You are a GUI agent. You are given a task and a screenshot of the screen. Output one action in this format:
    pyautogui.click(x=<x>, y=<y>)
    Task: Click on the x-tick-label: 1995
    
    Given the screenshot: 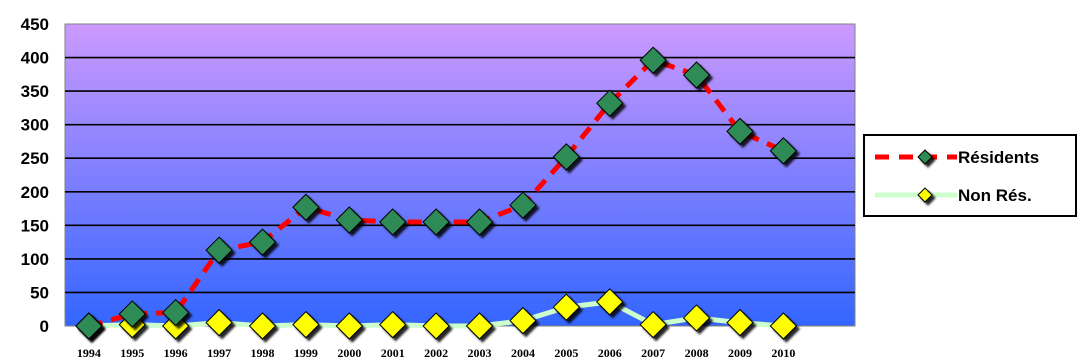 What is the action you would take?
    pyautogui.click(x=132, y=353)
    